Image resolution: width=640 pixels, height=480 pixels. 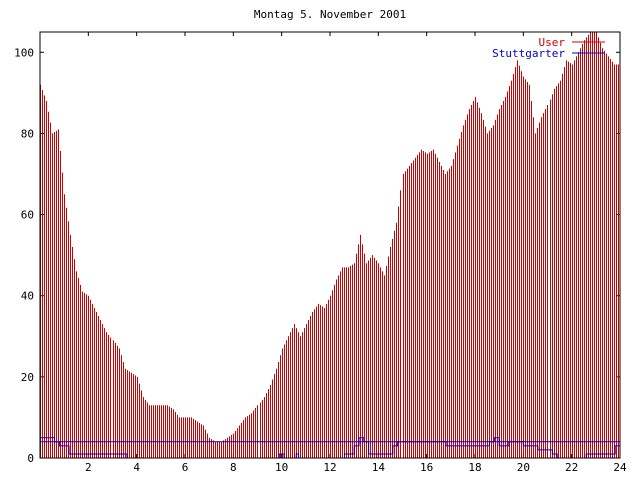 I want to click on x-tick-label: 24, so click(x=620, y=467).